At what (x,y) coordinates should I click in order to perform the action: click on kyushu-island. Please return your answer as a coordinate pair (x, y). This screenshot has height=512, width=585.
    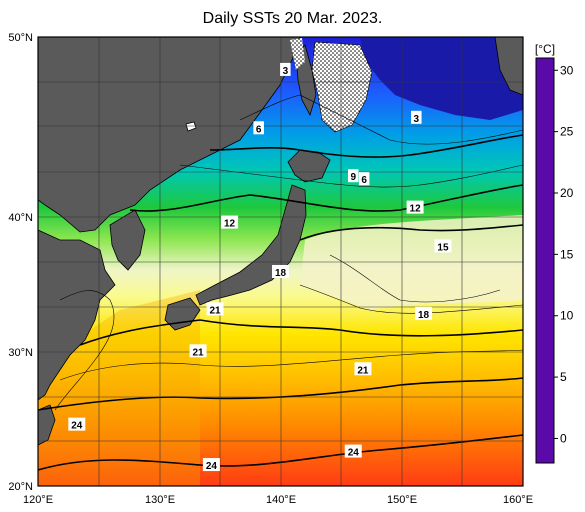
    Looking at the image, I should click on (182, 314).